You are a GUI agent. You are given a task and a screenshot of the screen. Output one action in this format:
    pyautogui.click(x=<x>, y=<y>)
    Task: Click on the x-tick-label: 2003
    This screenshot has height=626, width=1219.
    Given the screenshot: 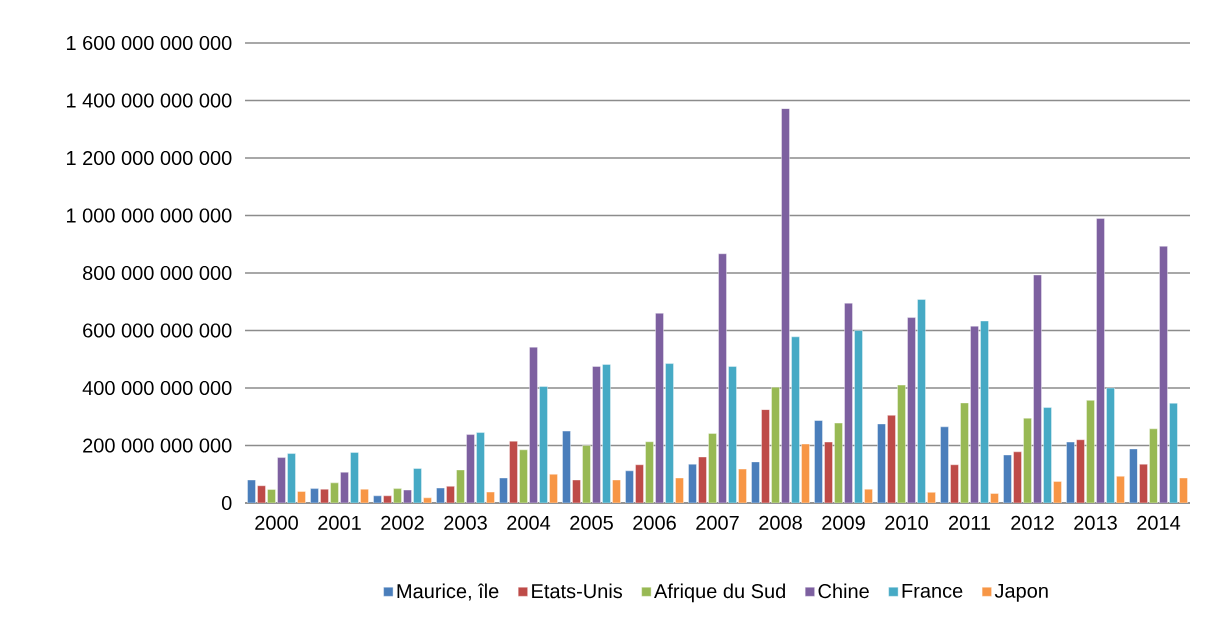 What is the action you would take?
    pyautogui.click(x=465, y=522)
    